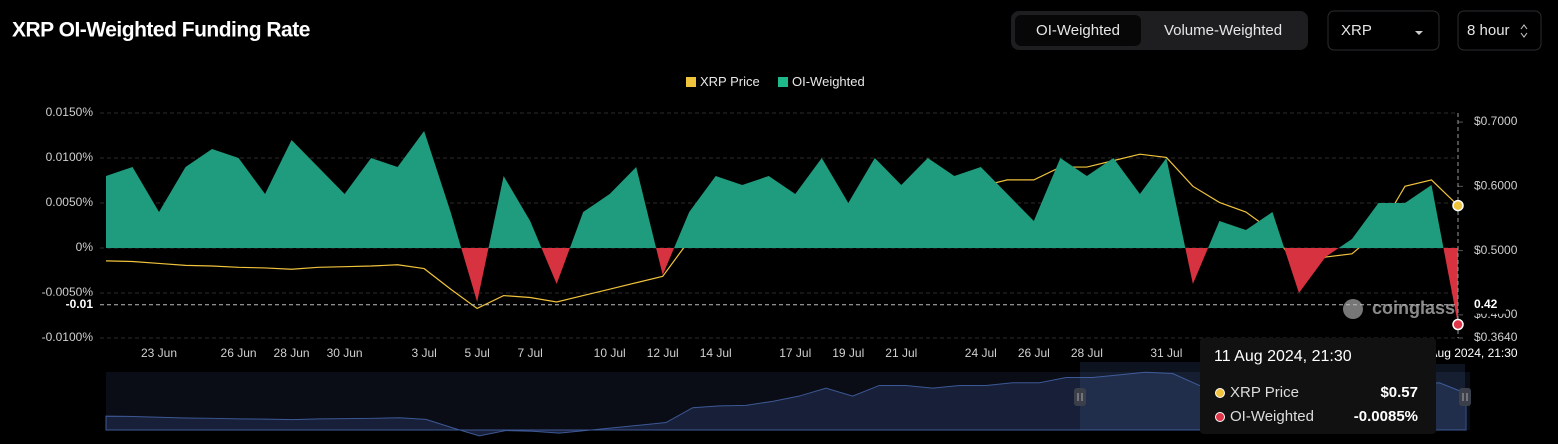  I want to click on x-tick-label: 19 Jul, so click(848, 353).